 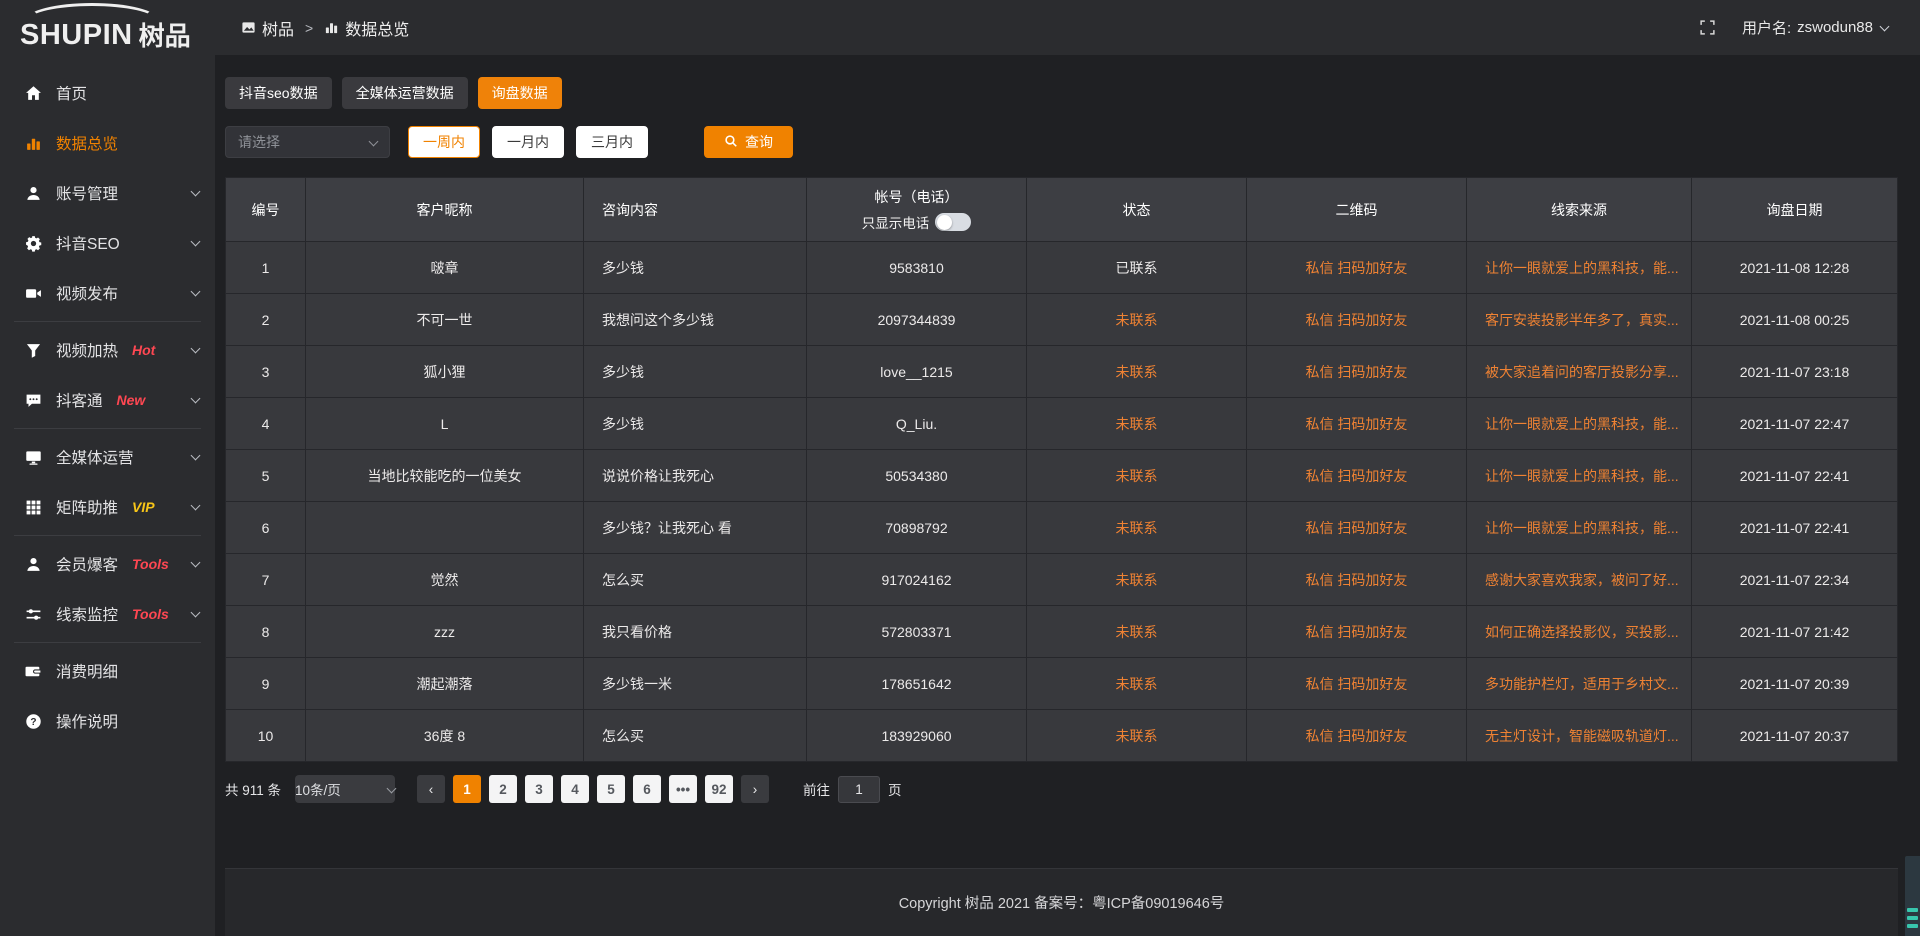 What do you see at coordinates (267, 28) in the screenshot?
I see `breadcrumb-home: 树品` at bounding box center [267, 28].